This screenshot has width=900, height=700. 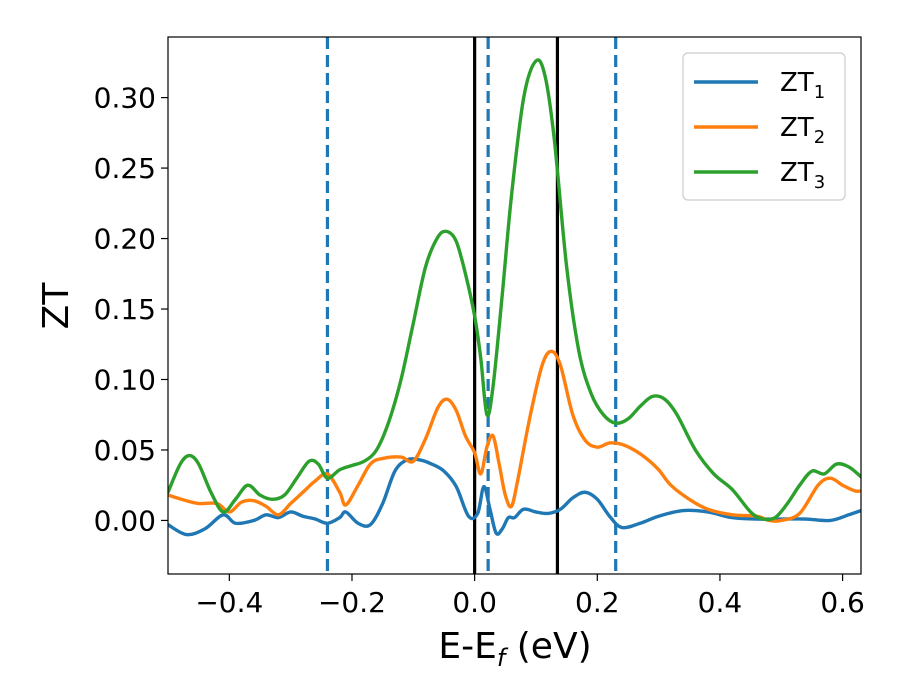 I want to click on x-axis-title-unit: (eV), so click(x=548, y=646).